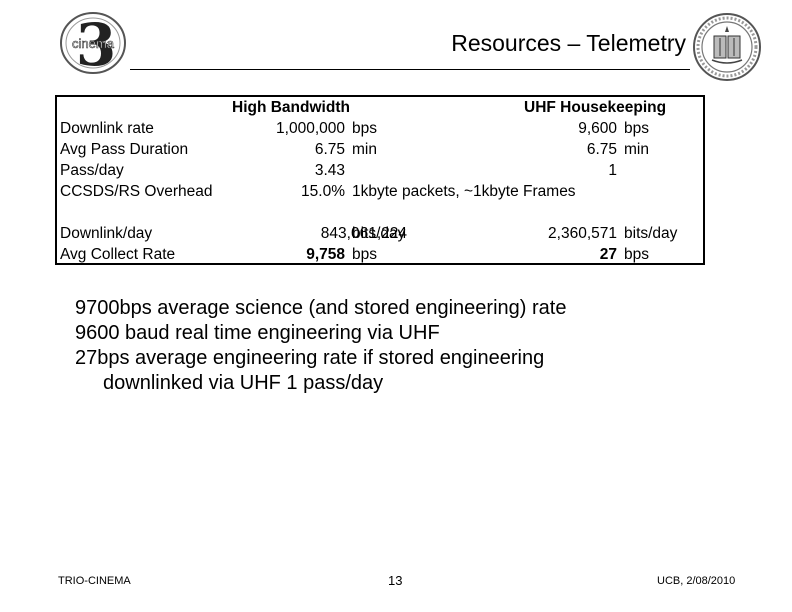 The width and height of the screenshot is (792, 612). What do you see at coordinates (118, 254) in the screenshot?
I see `row-label: Avg Collect Rate` at bounding box center [118, 254].